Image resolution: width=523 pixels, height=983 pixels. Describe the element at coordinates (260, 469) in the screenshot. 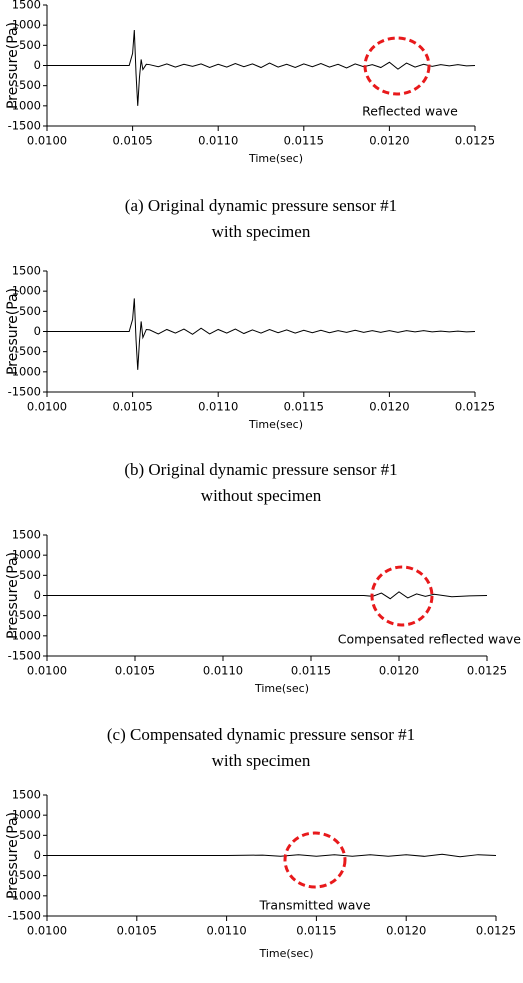

I see `caption: (b) Original dynamic pressure sensor #1` at that location.